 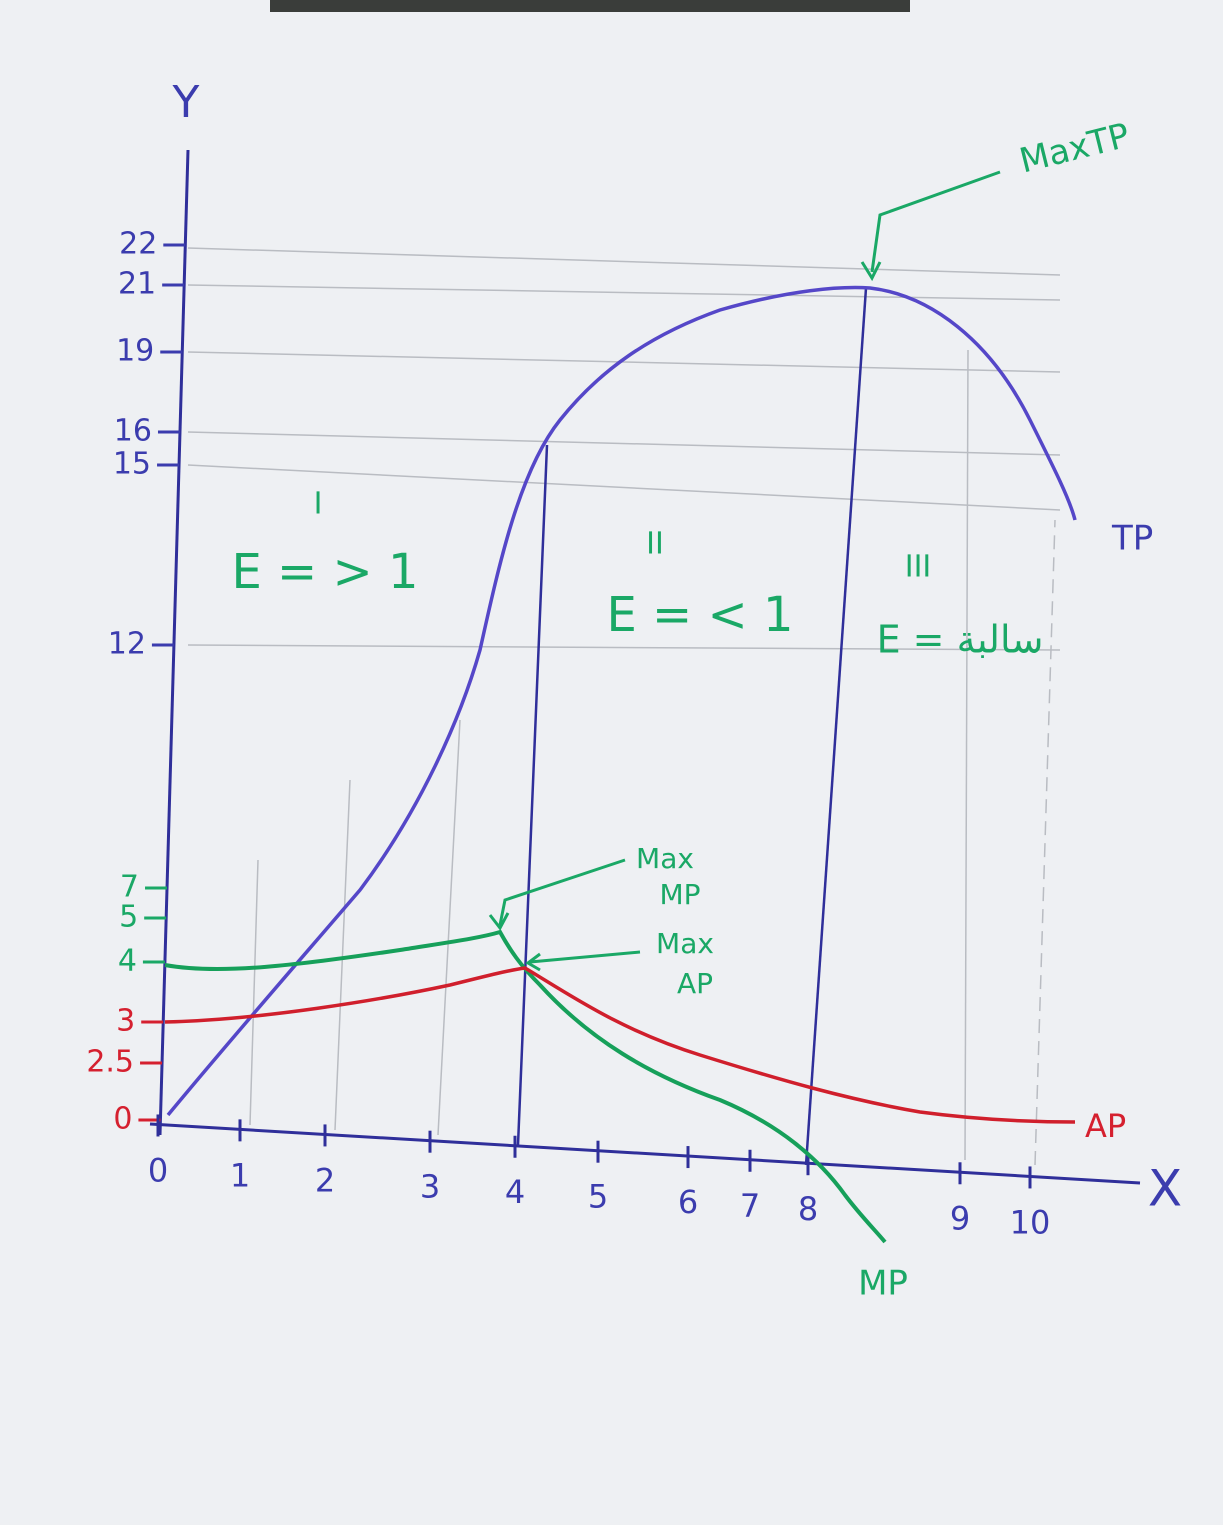 What do you see at coordinates (430, 1187) in the screenshot?
I see `x-tick-label: 3` at bounding box center [430, 1187].